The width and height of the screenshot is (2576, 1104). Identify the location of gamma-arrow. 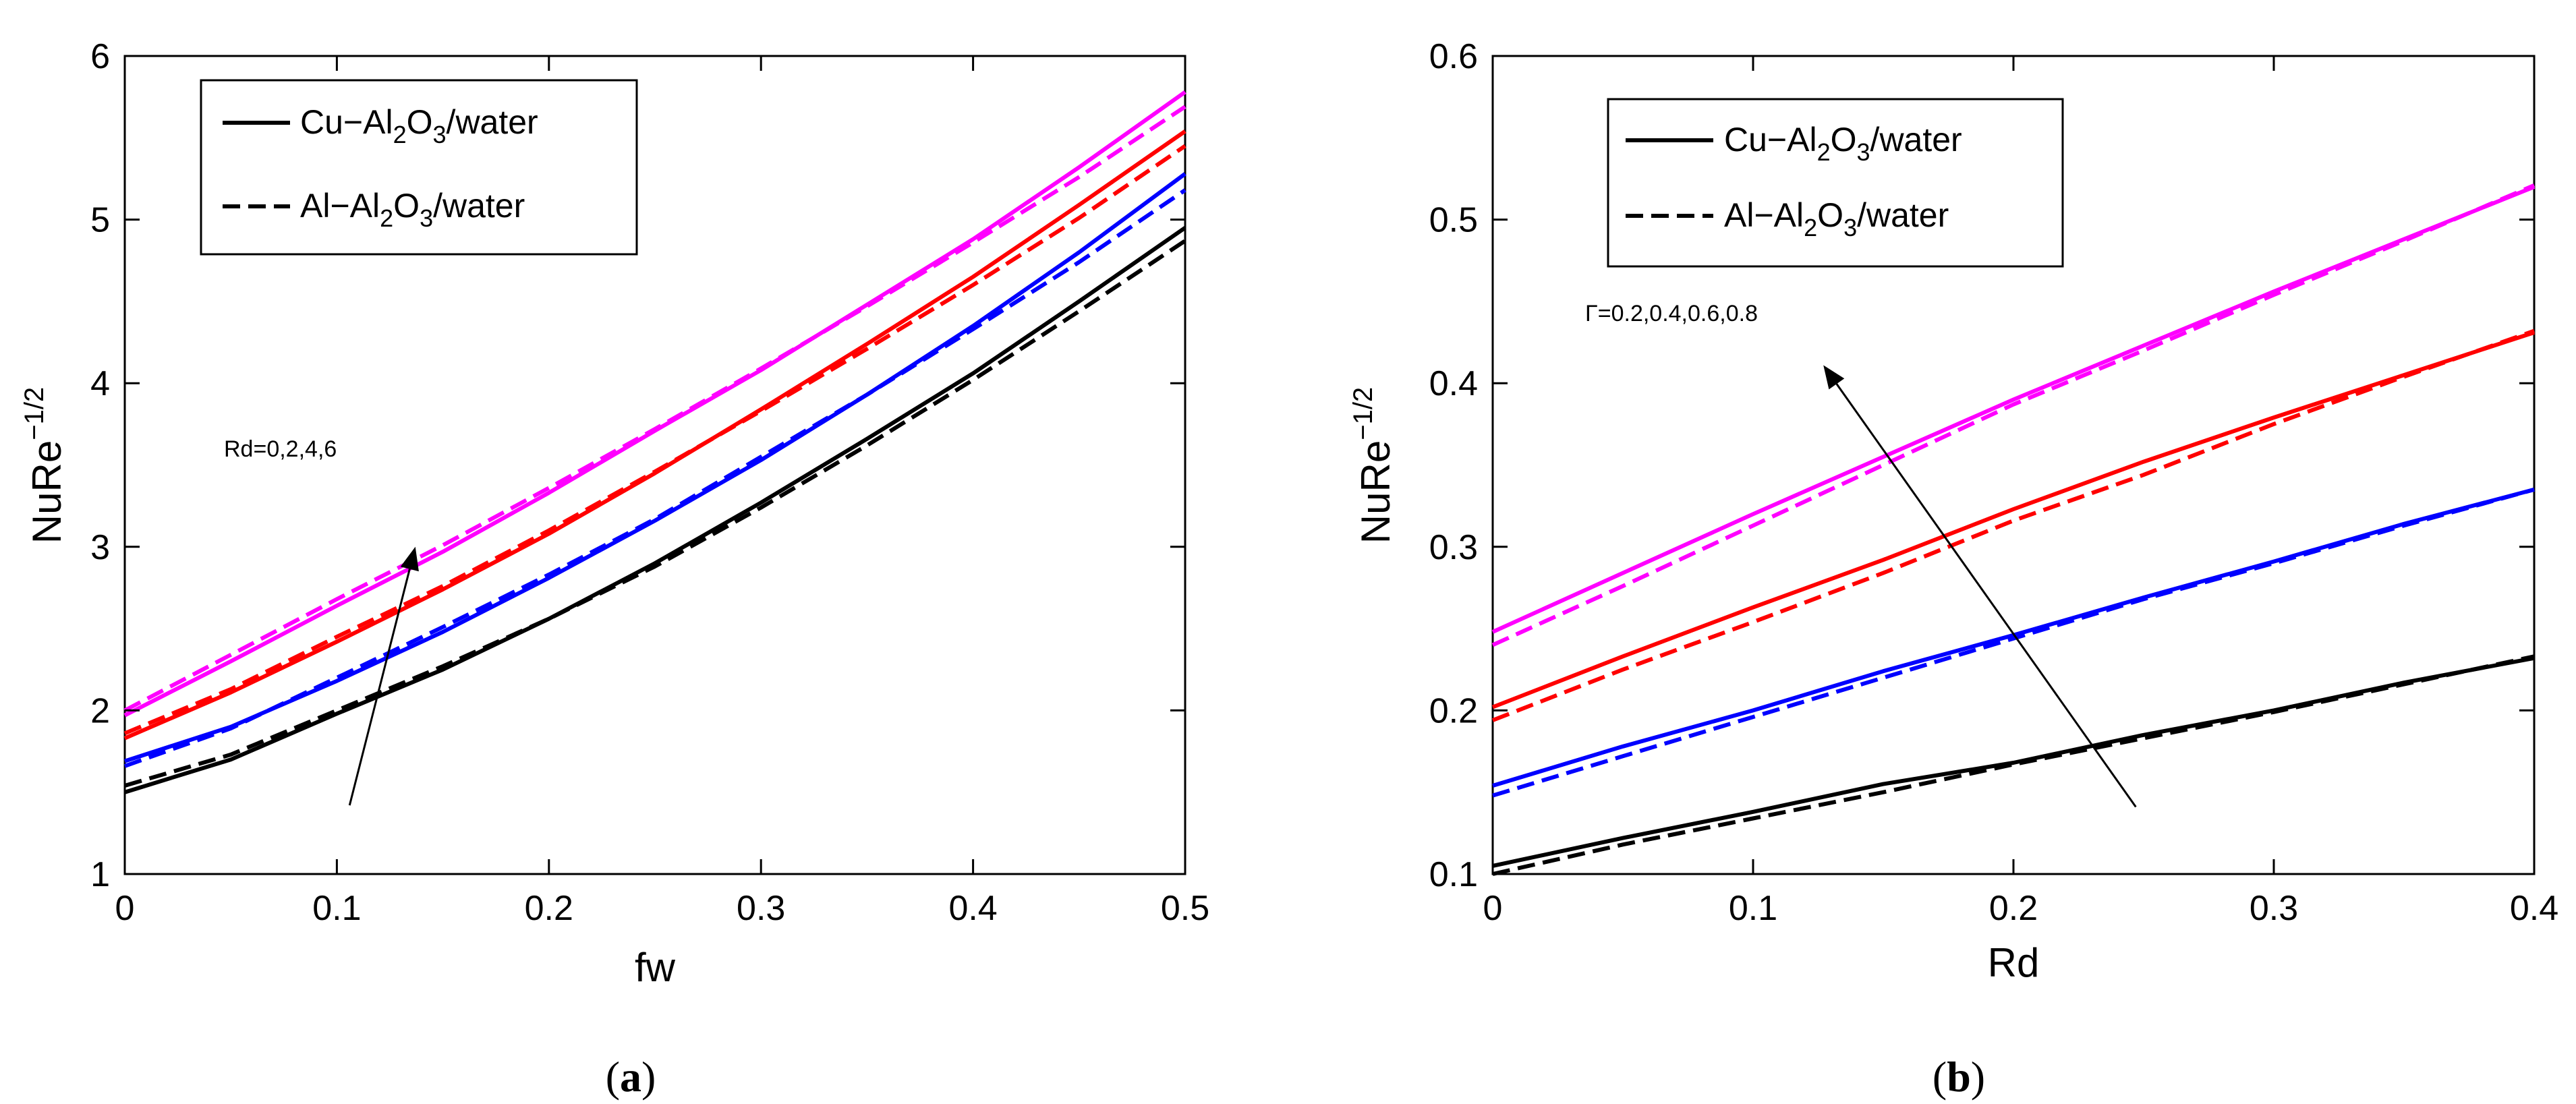
(1980, 586).